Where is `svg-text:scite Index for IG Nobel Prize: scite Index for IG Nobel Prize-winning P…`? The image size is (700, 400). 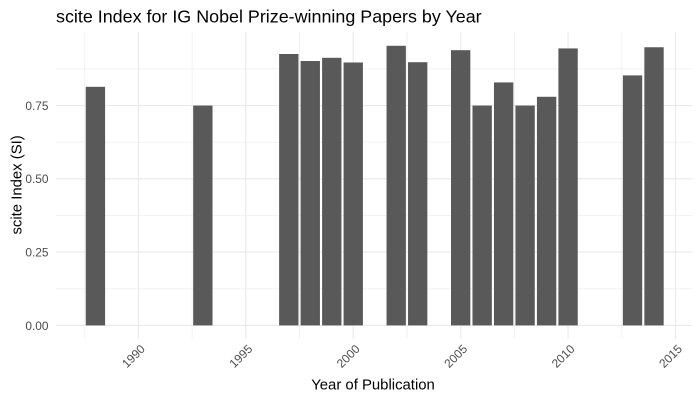 svg-text:scite Index for IG Nobel Prize: scite Index for IG Nobel Prize-winning P… is located at coordinates (269, 16).